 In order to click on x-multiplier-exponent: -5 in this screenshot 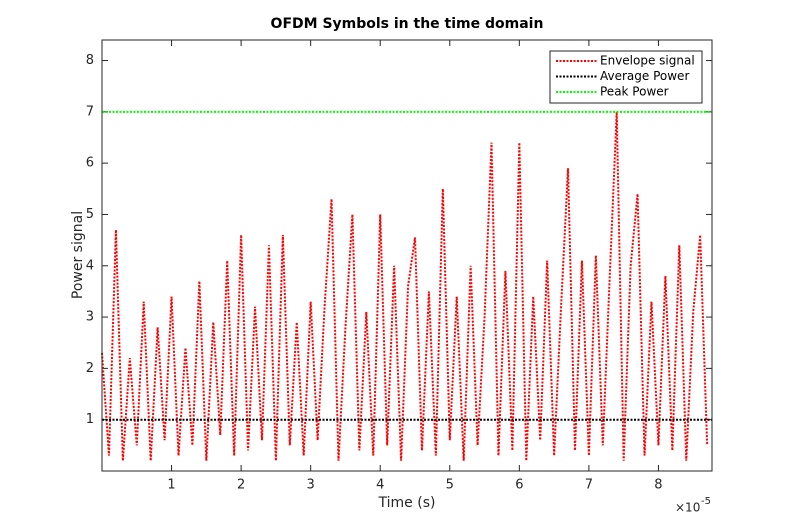, I will do `click(706, 501)`.